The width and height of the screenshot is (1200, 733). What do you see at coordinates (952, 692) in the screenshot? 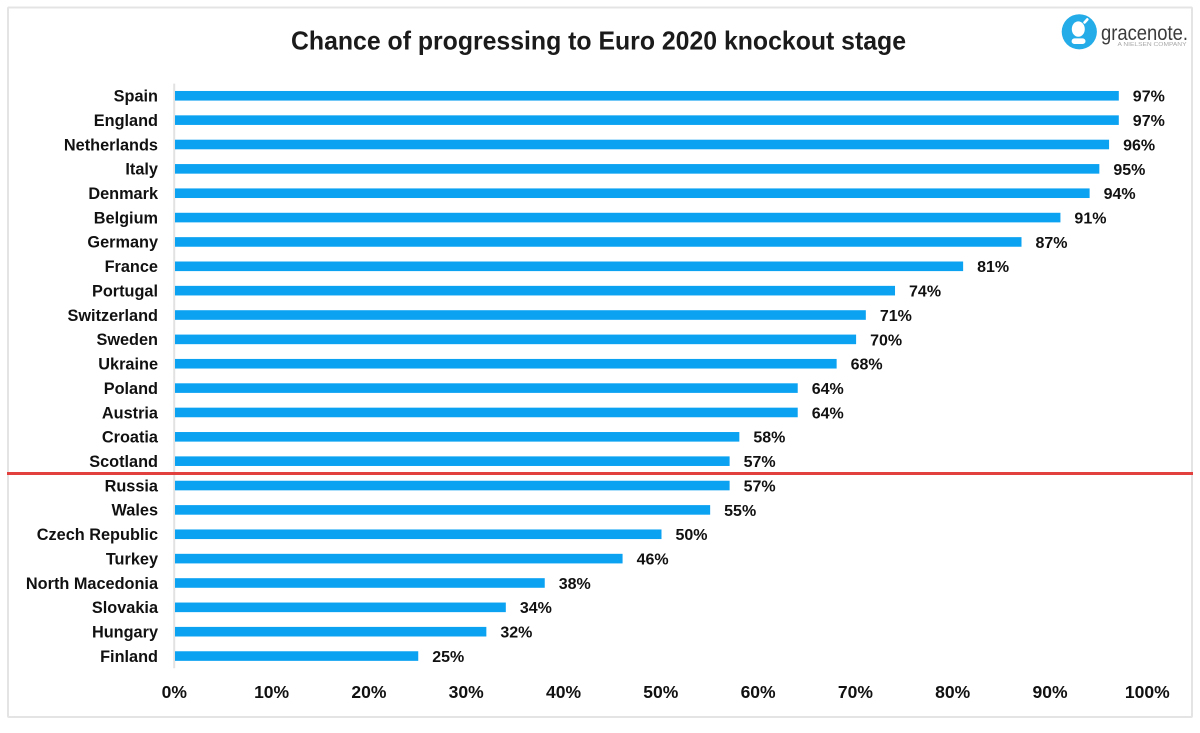
I see `svg-text: 80%` at bounding box center [952, 692].